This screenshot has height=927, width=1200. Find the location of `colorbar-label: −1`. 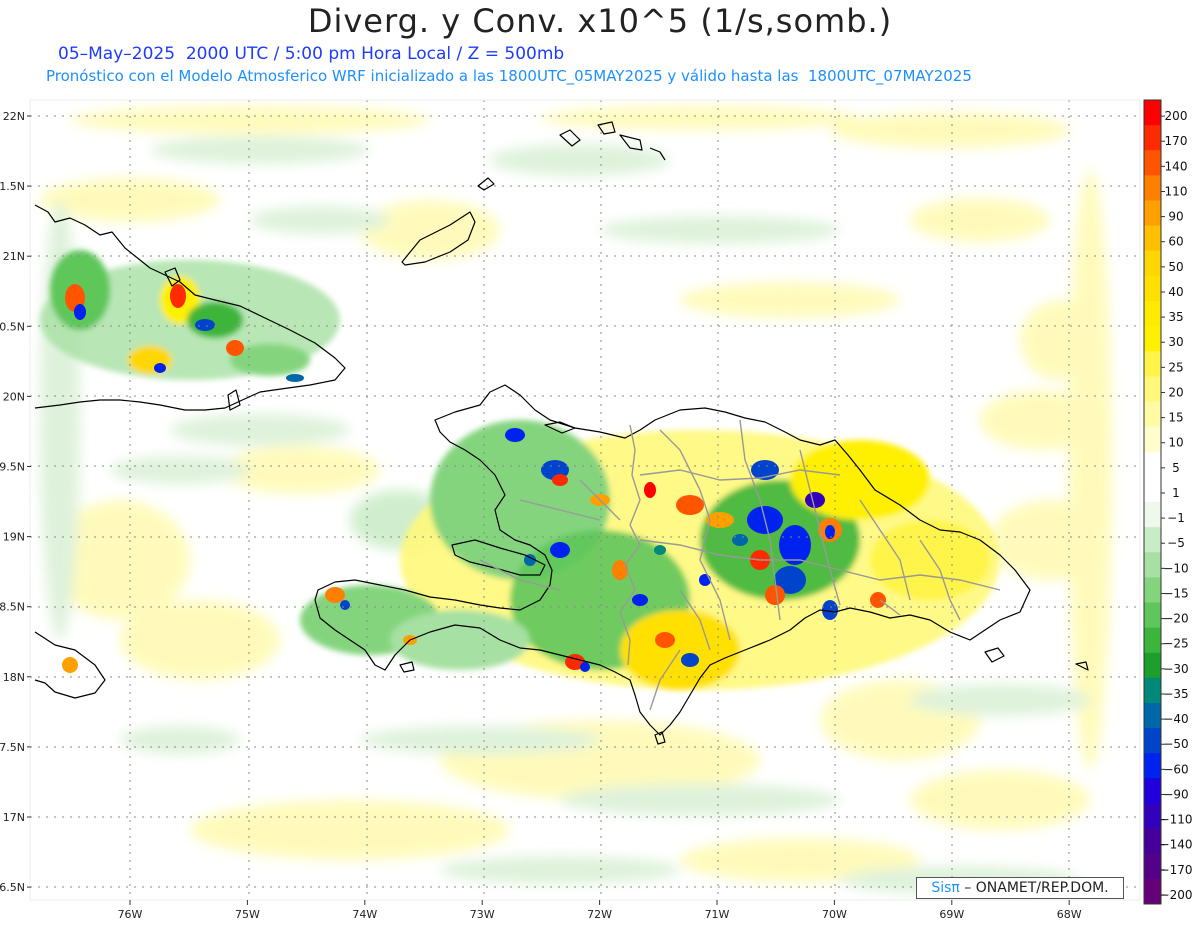

colorbar-label: −1 is located at coordinates (1176, 518).